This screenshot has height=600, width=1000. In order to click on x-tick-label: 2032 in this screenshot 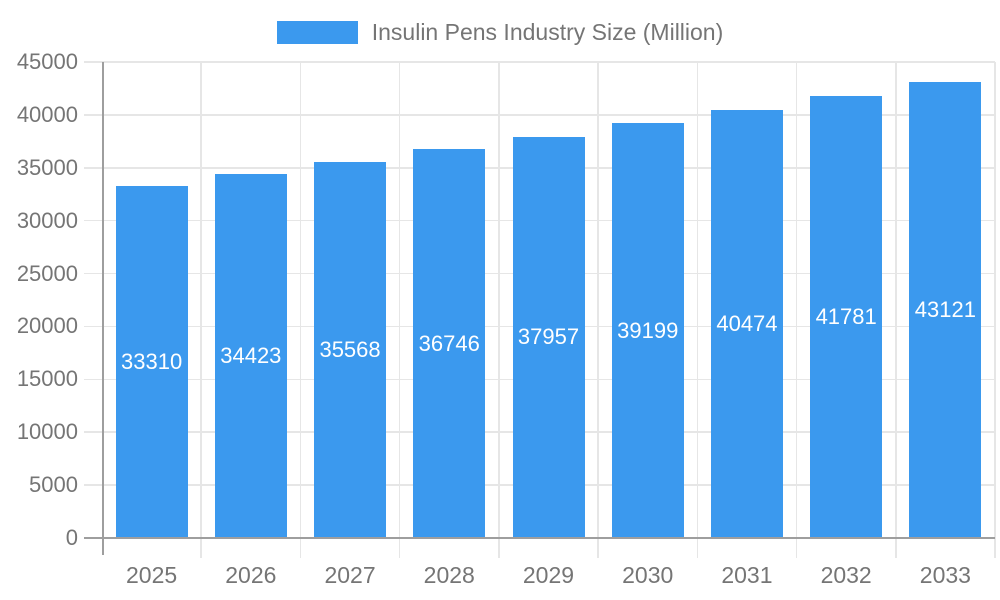, I will do `click(846, 575)`.